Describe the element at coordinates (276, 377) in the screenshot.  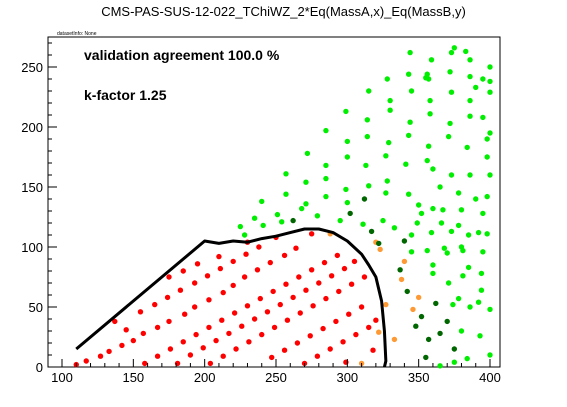
I see `x-tick-label: 250` at that location.